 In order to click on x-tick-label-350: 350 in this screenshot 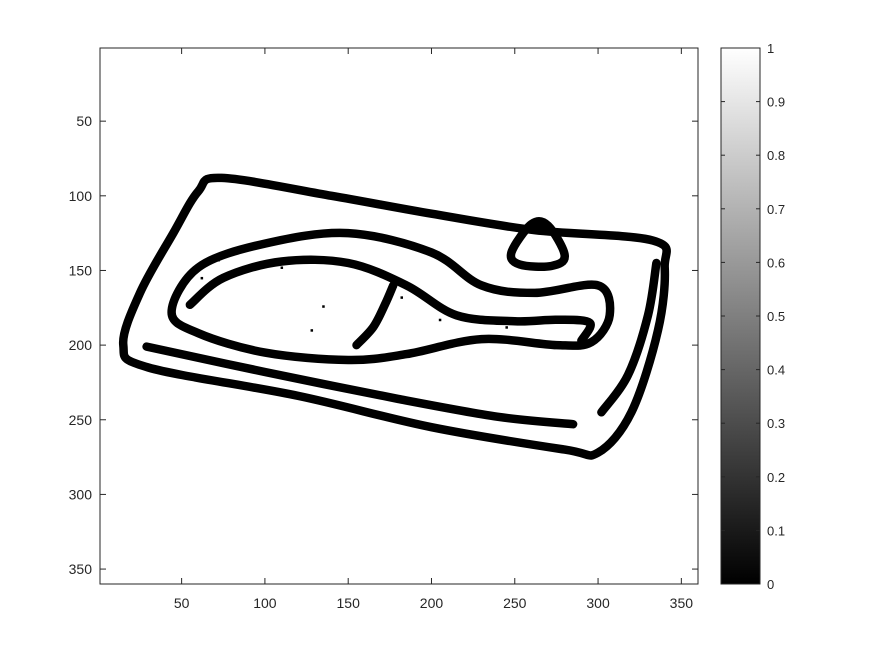, I will do `click(682, 603)`.